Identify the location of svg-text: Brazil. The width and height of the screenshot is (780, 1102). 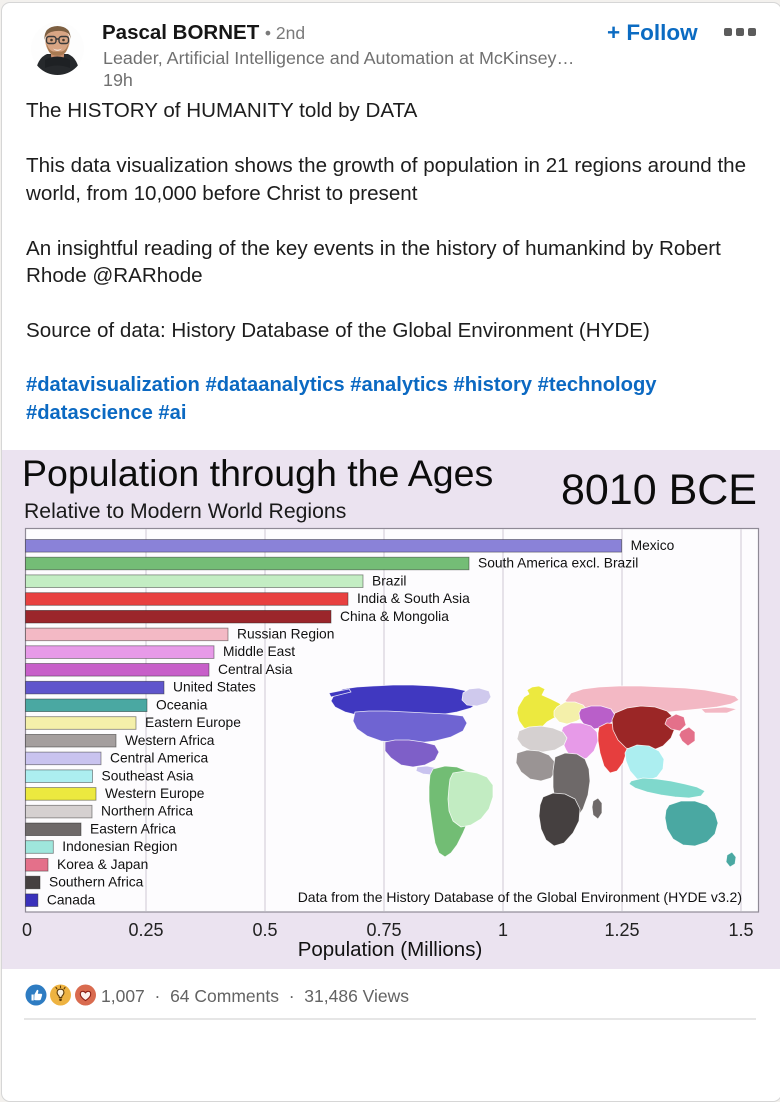
(389, 580).